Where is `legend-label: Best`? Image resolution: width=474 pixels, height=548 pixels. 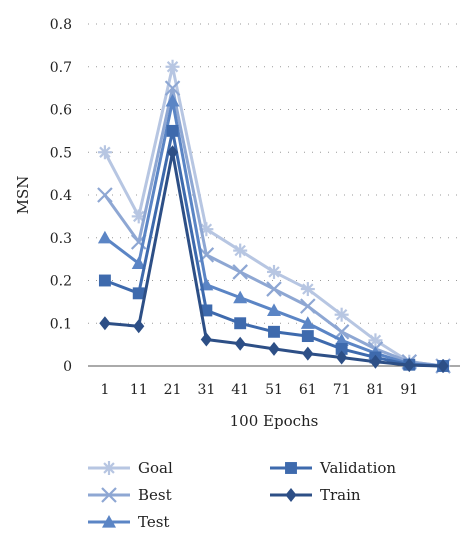 legend-label: Best is located at coordinates (155, 495).